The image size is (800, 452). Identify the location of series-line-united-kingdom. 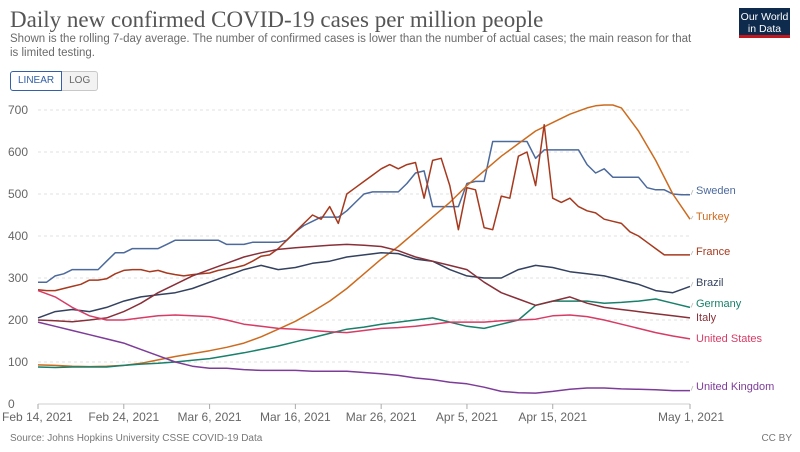
(363, 357).